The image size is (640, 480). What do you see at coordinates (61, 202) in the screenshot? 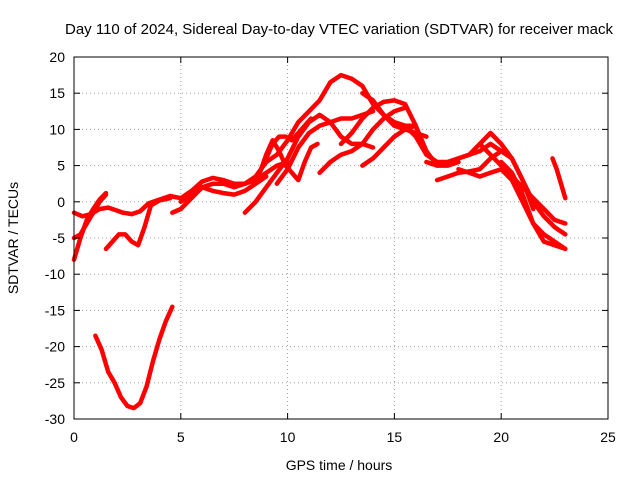
I see `y-tick-label: 0` at bounding box center [61, 202].